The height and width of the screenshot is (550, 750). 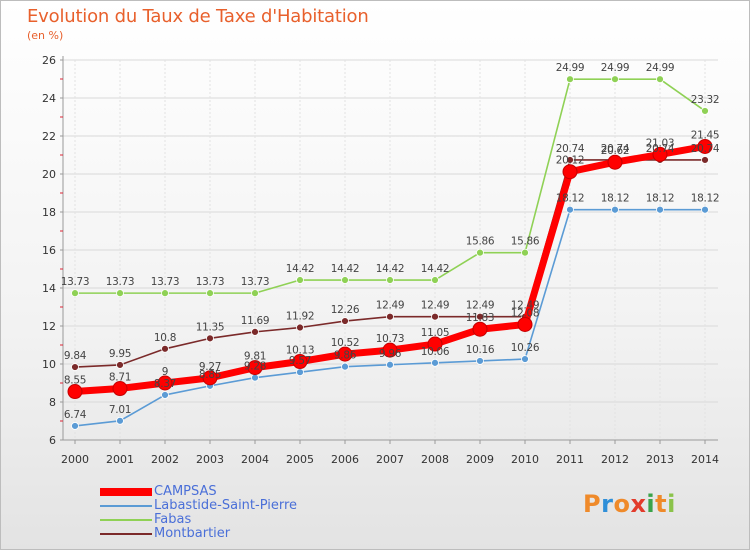 I want to click on legend-swatch-labastide, so click(x=126, y=506).